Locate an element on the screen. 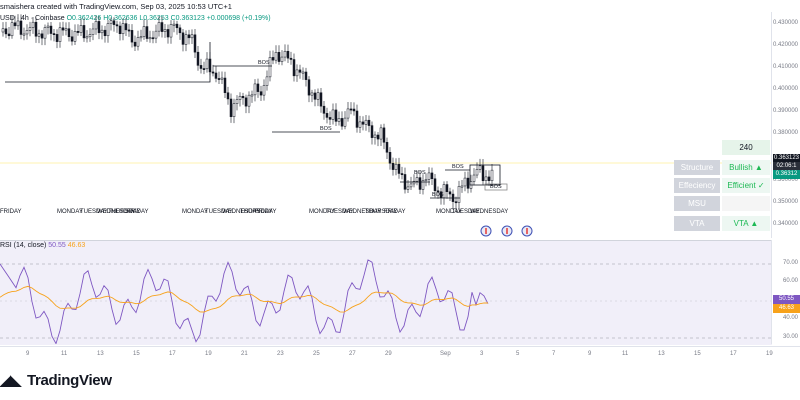 The height and width of the screenshot is (400, 800). bos-label: BOS is located at coordinates (458, 167).